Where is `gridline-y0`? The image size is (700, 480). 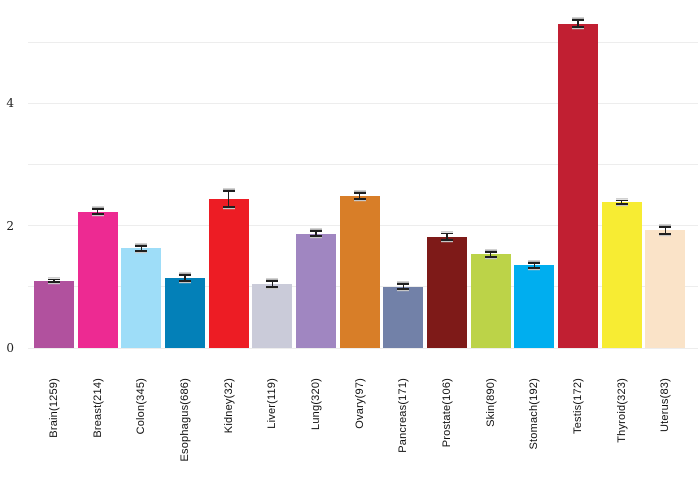 gridline-y0 is located at coordinates (363, 348).